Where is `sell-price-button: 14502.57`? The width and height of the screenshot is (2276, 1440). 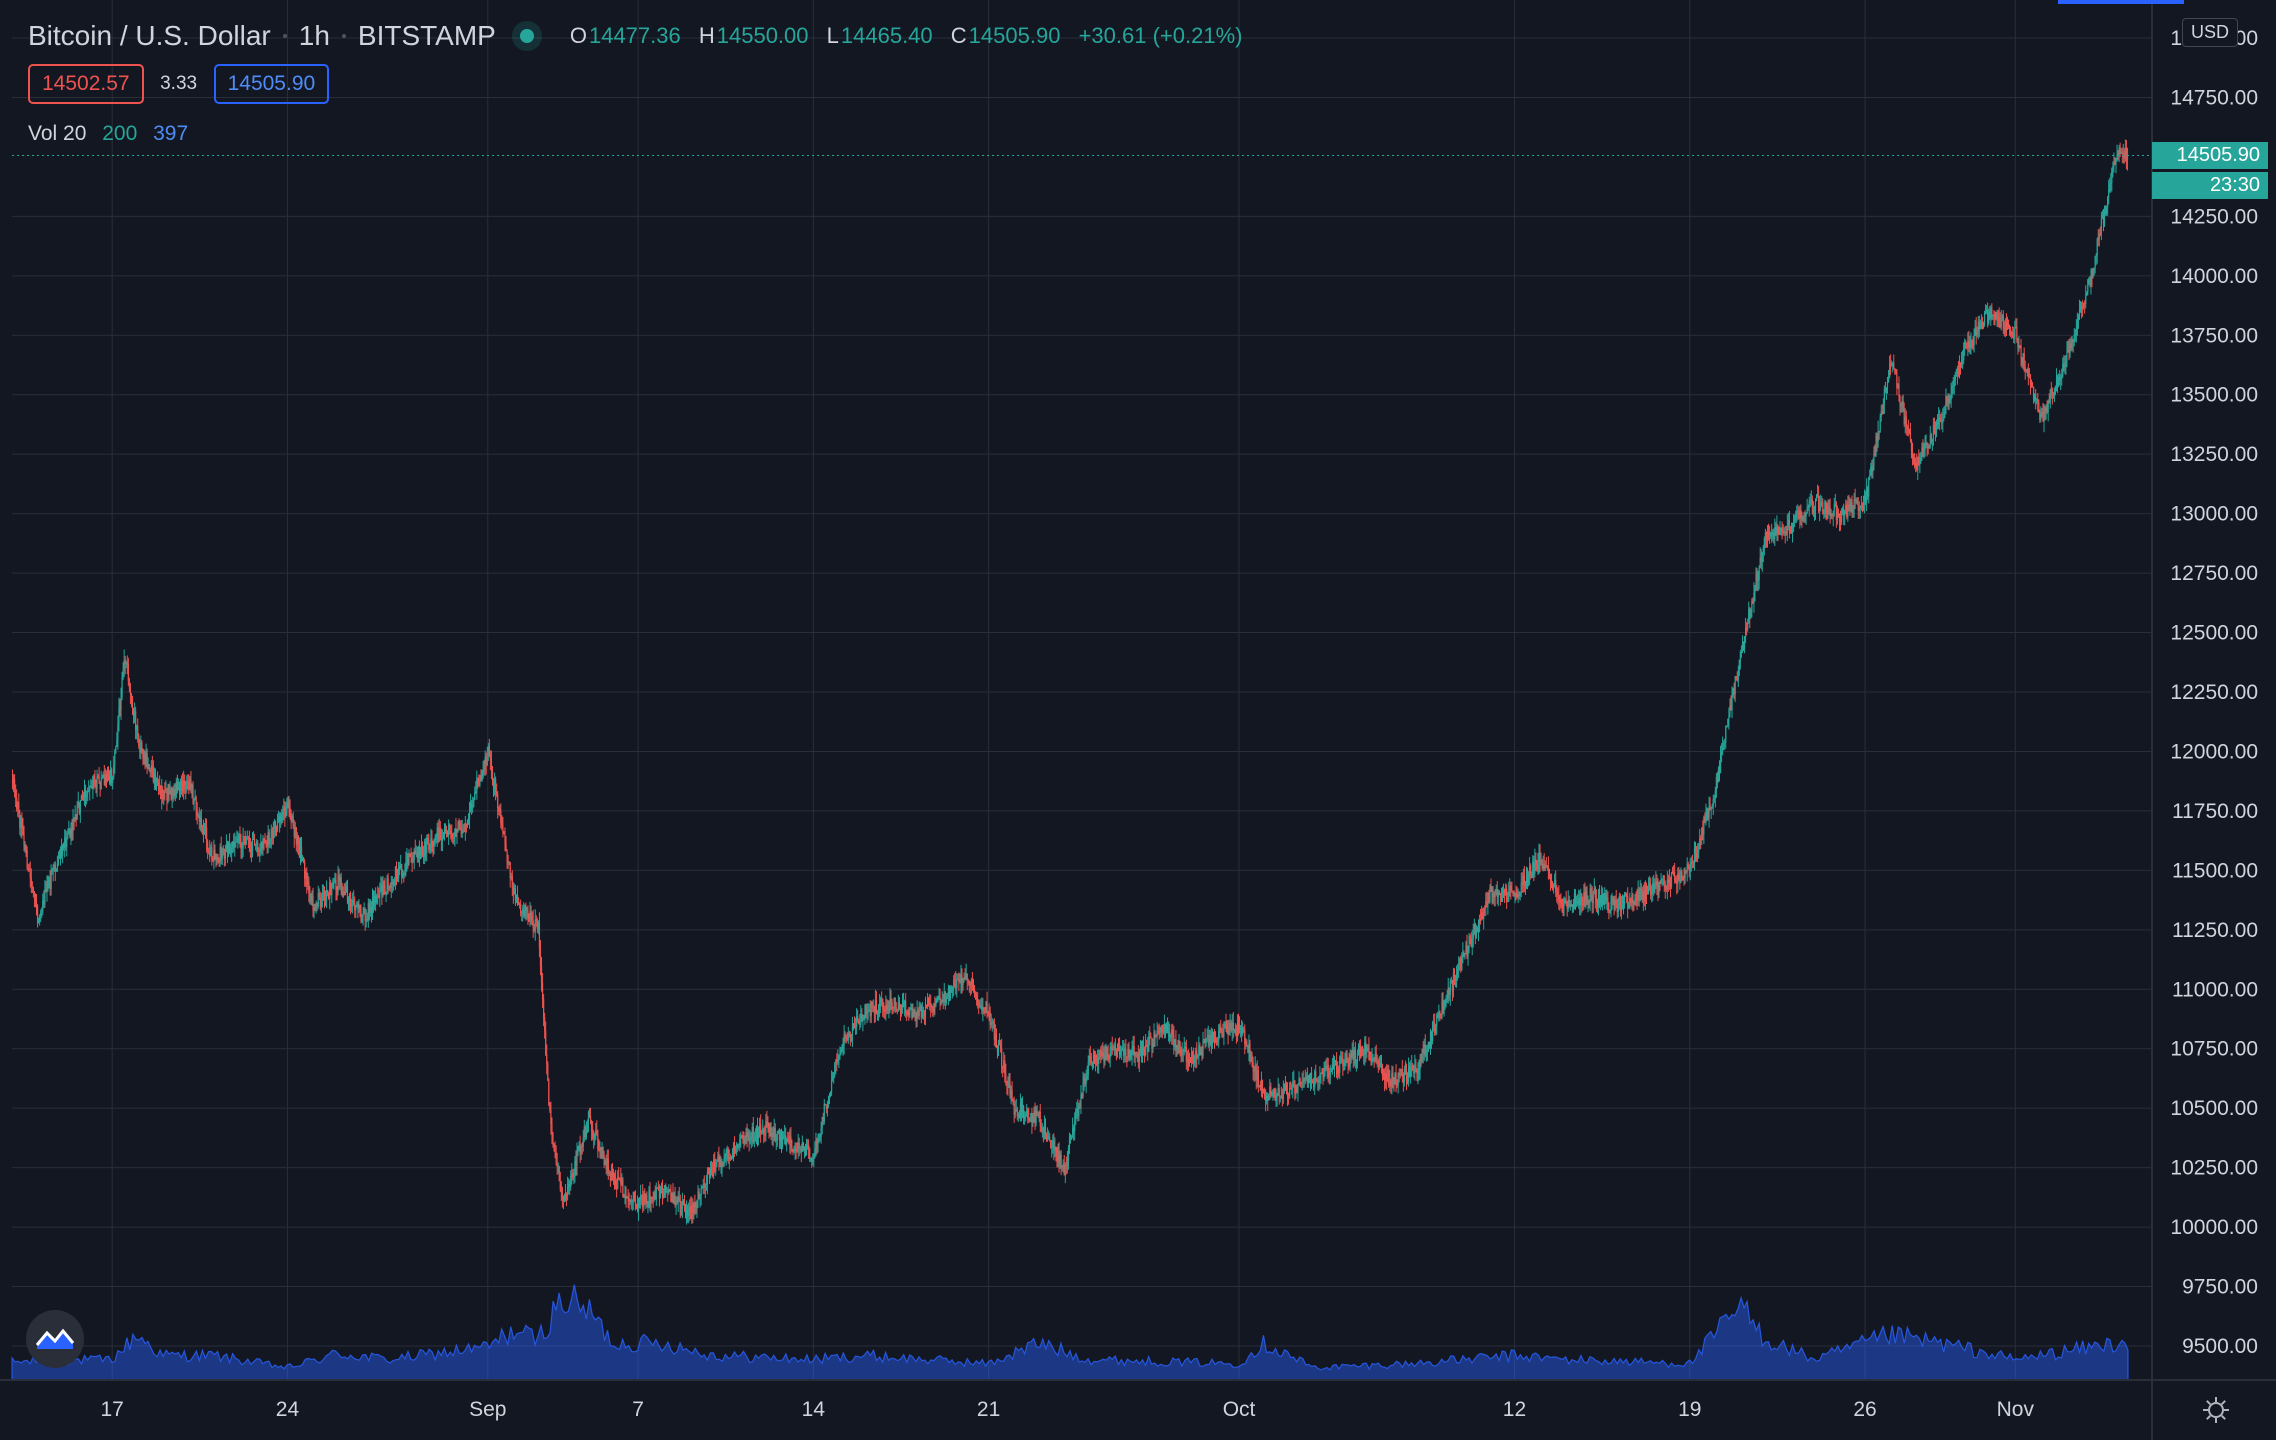 sell-price-button: 14502.57 is located at coordinates (86, 84).